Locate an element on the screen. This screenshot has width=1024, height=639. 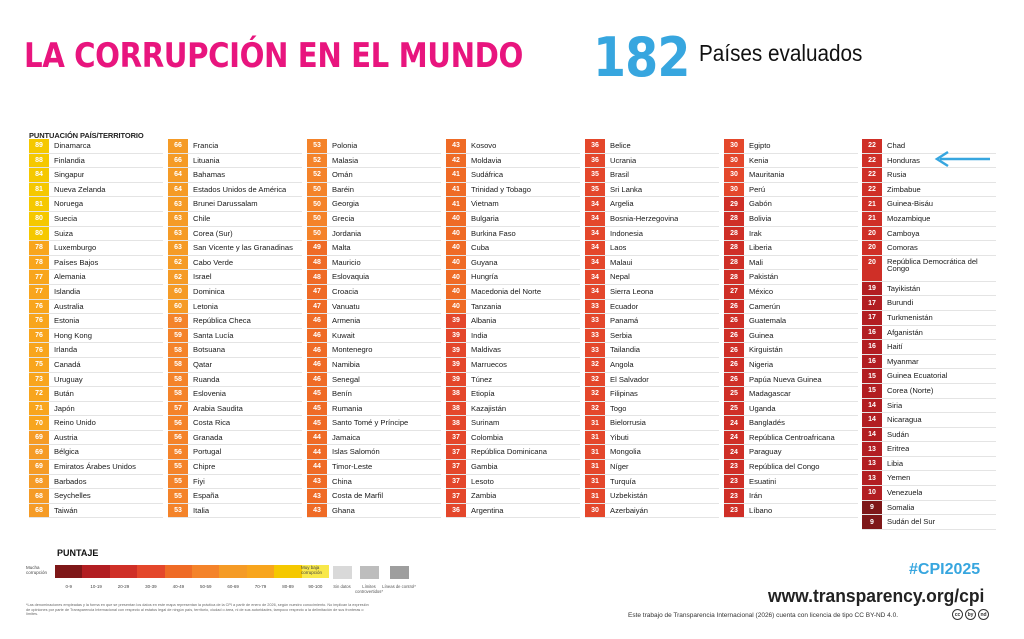
country-name: Sudán del Sur is located at coordinates (911, 522).